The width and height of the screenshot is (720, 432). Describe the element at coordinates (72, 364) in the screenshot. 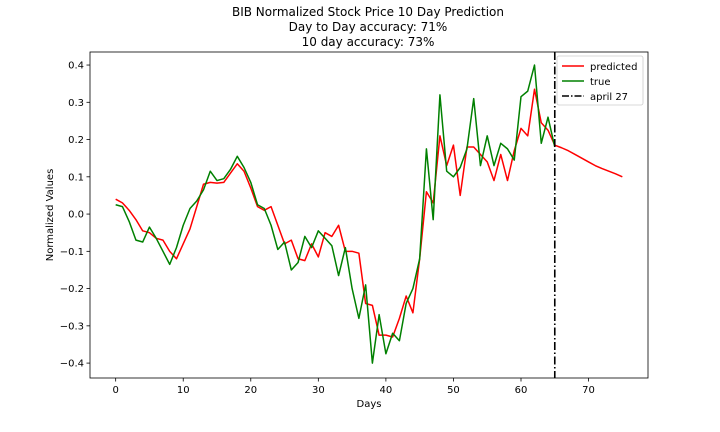

I see `y-tick-label: −0.4` at that location.